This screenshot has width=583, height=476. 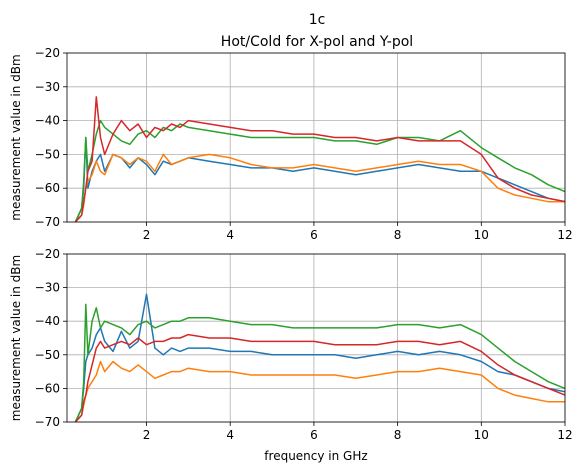 I want to click on x-axis-label: frequency in GHz, so click(x=315, y=456).